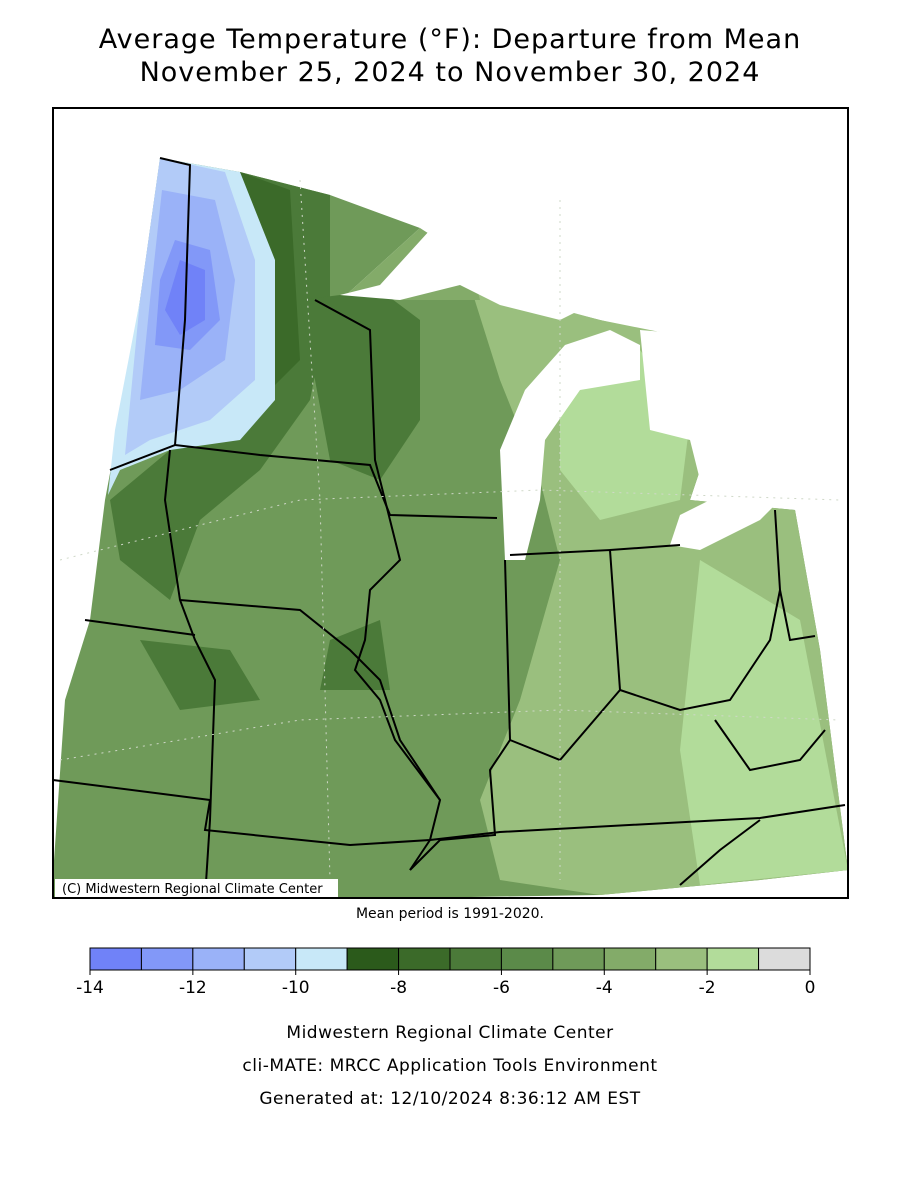 The width and height of the screenshot is (900, 1204). What do you see at coordinates (90, 988) in the screenshot?
I see `legend-tick-label: -14` at bounding box center [90, 988].